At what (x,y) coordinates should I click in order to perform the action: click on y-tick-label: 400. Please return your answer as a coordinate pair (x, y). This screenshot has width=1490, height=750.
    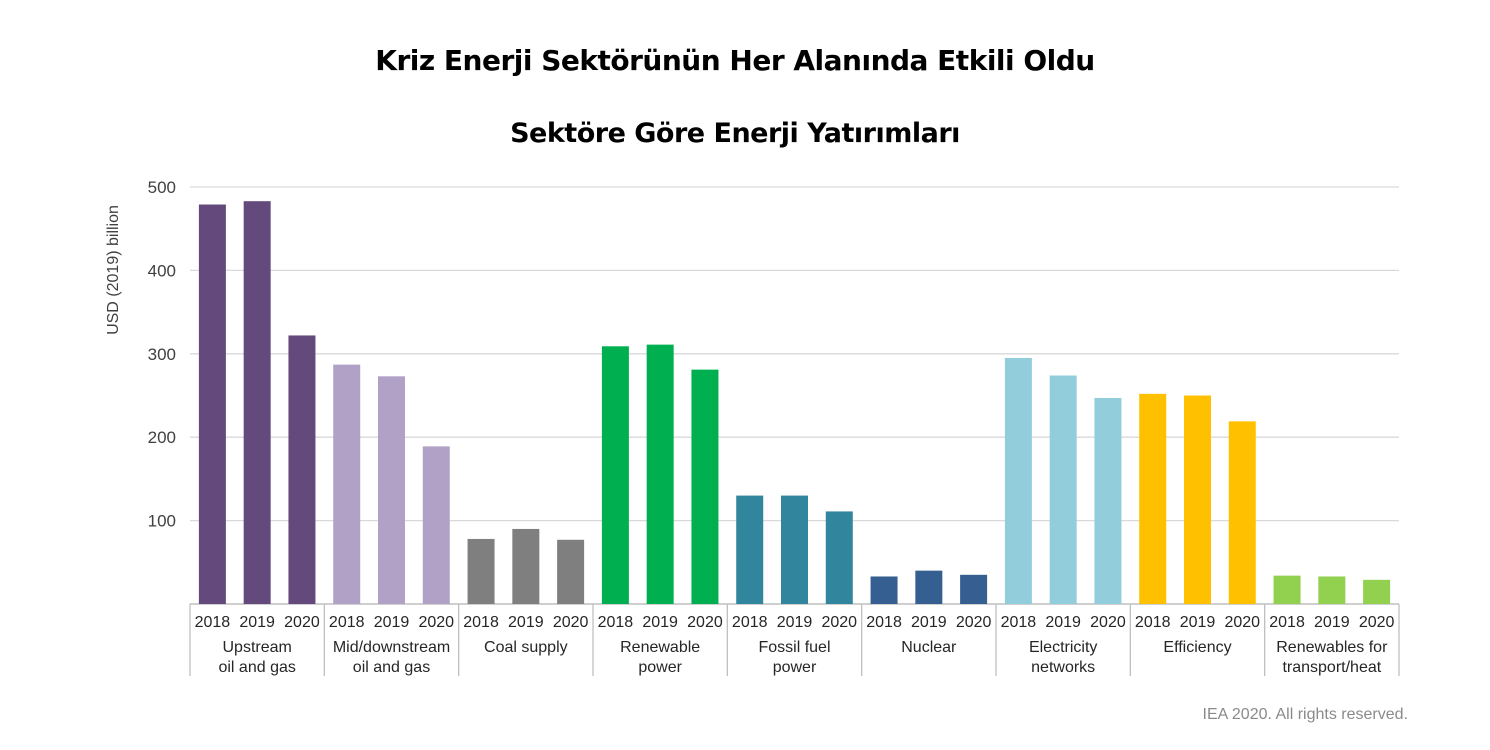
    Looking at the image, I should click on (162, 270).